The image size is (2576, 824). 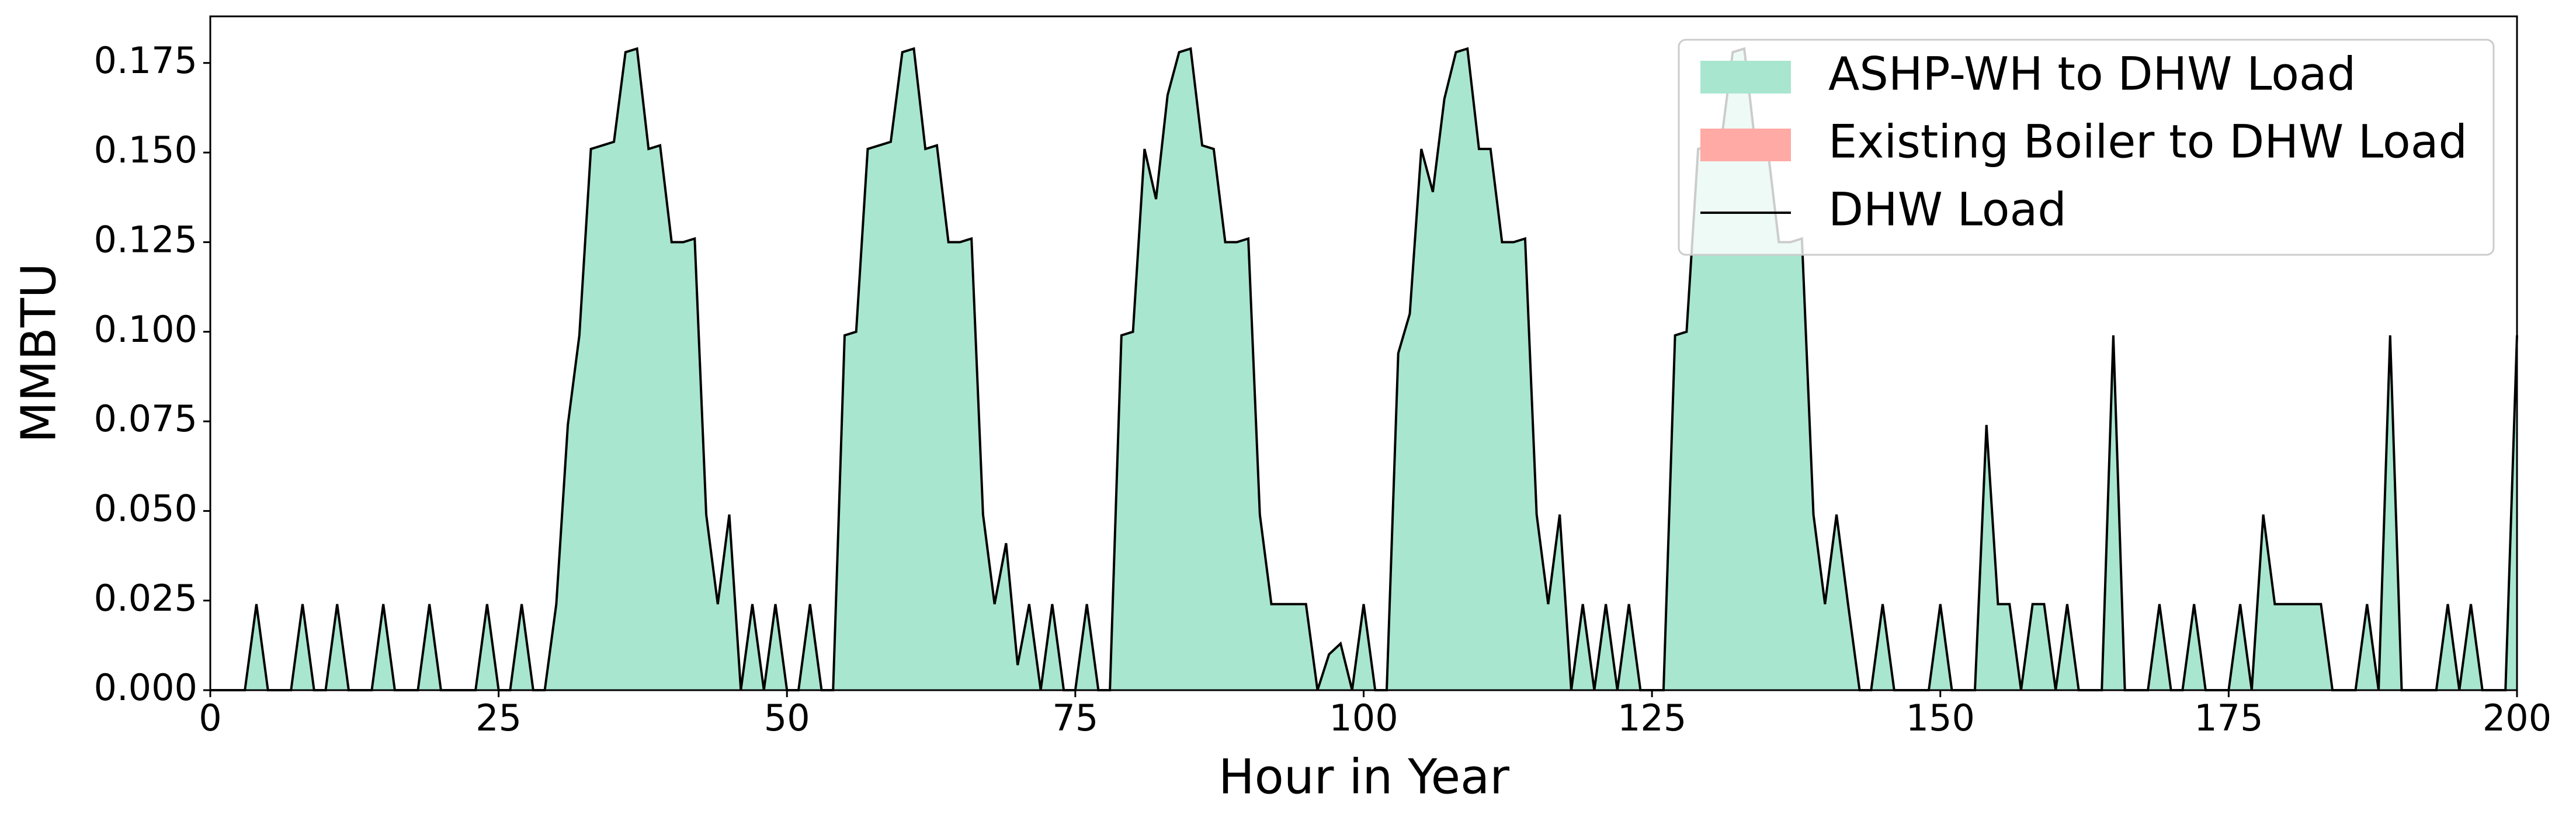 I want to click on x-tick-label: 0, so click(x=210, y=718).